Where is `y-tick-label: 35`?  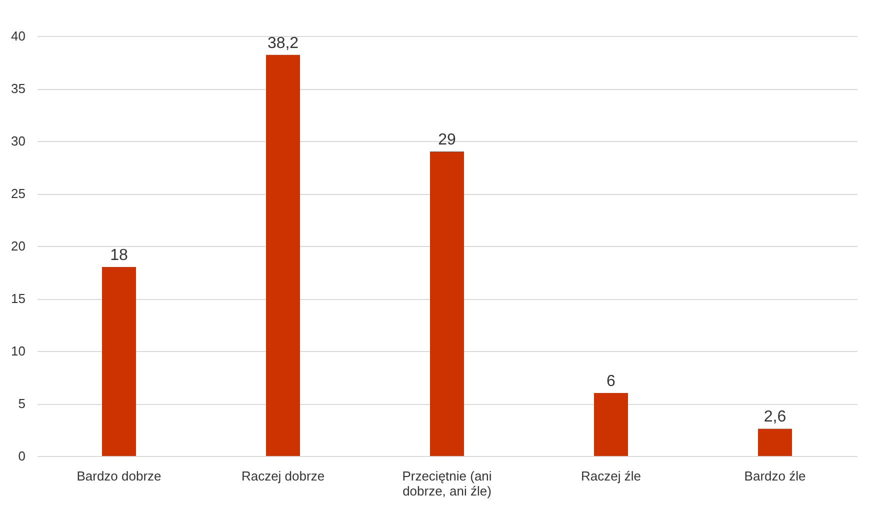 y-tick-label: 35 is located at coordinates (18, 88).